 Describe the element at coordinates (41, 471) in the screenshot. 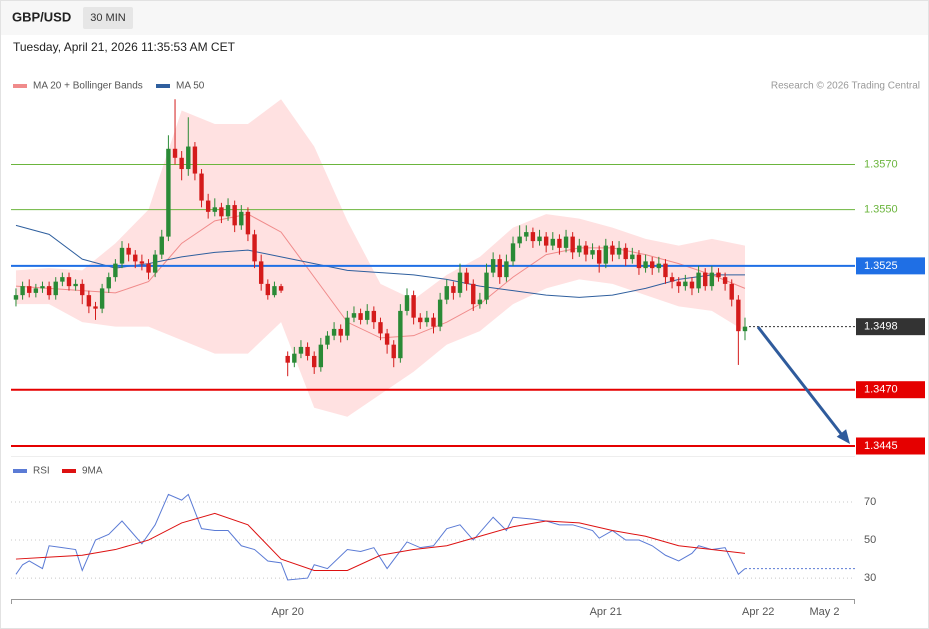

I see `legend-label: RSI` at that location.